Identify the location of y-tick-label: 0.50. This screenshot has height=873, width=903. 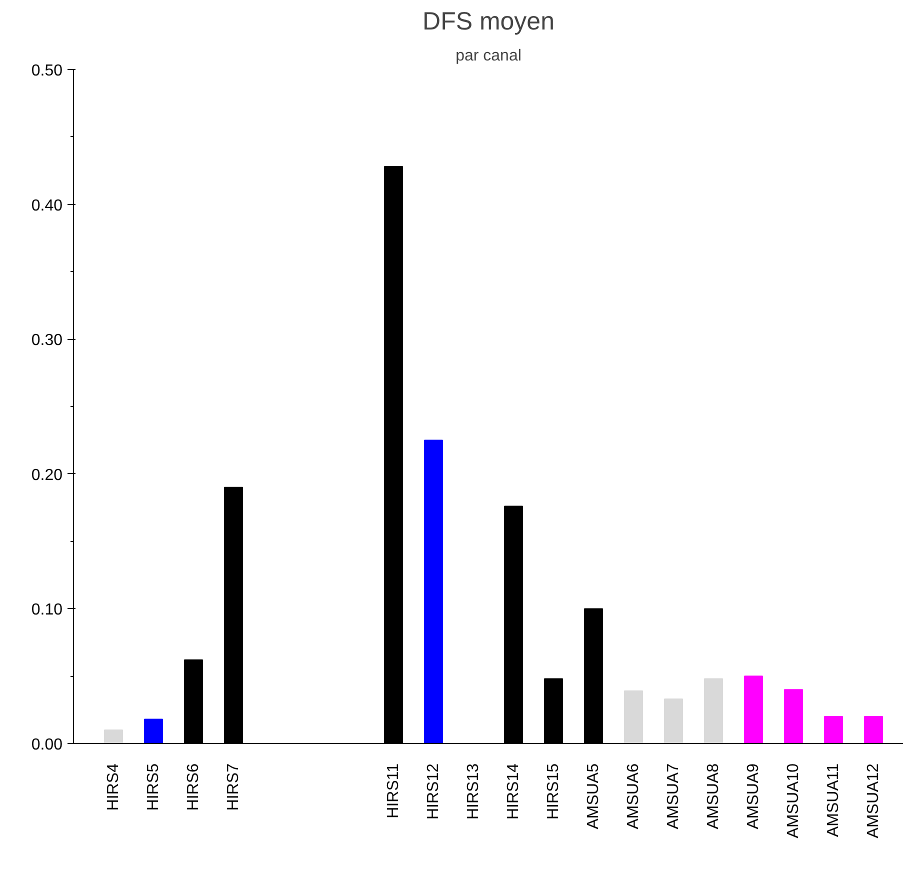
(47, 71).